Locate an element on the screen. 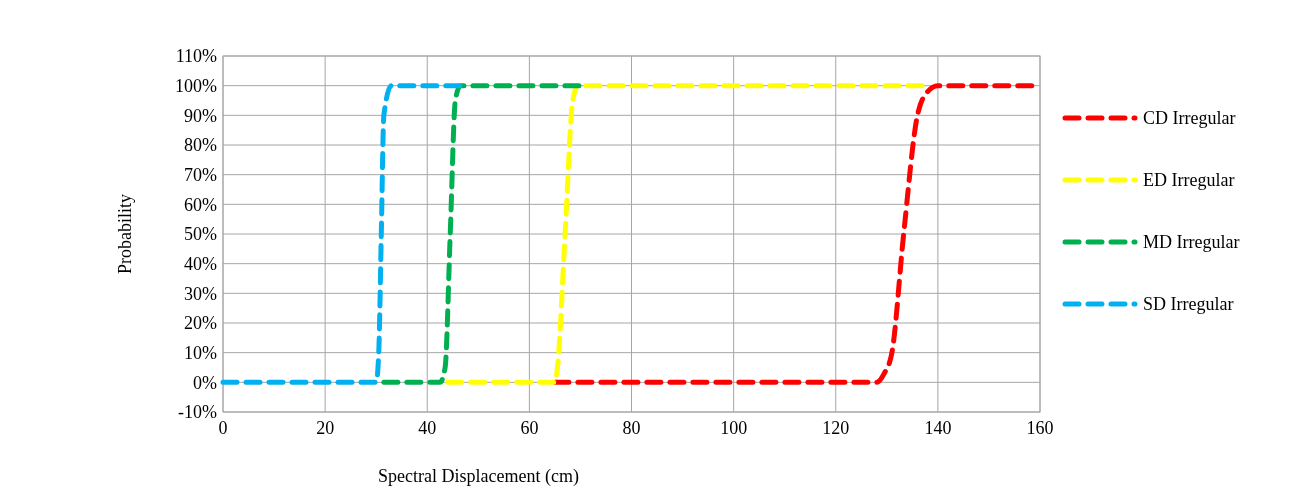 The height and width of the screenshot is (500, 1293). y-tick-label: -10% is located at coordinates (197, 412).